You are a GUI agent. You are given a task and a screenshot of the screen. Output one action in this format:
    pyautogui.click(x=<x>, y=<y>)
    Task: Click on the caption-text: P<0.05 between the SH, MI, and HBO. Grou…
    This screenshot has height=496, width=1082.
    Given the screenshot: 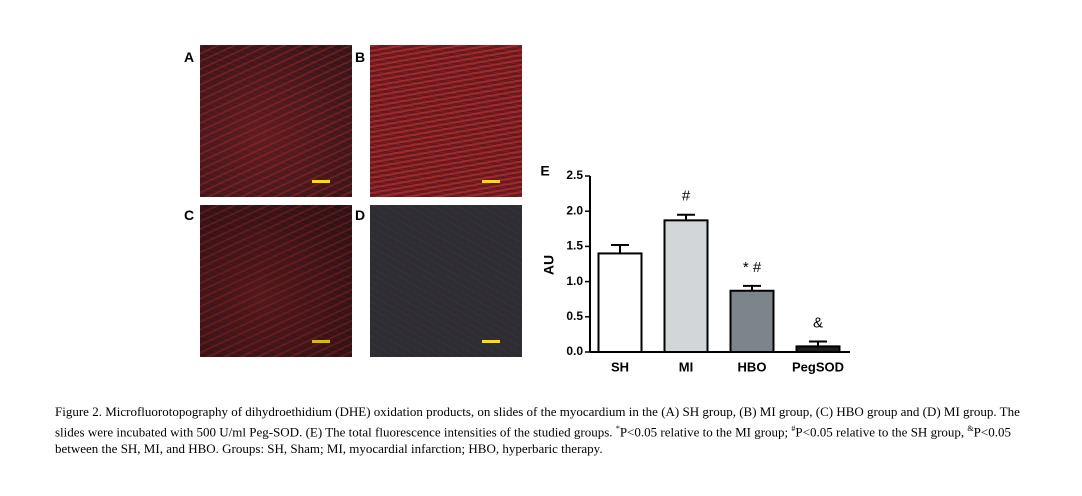 What is the action you would take?
    pyautogui.click(x=533, y=440)
    